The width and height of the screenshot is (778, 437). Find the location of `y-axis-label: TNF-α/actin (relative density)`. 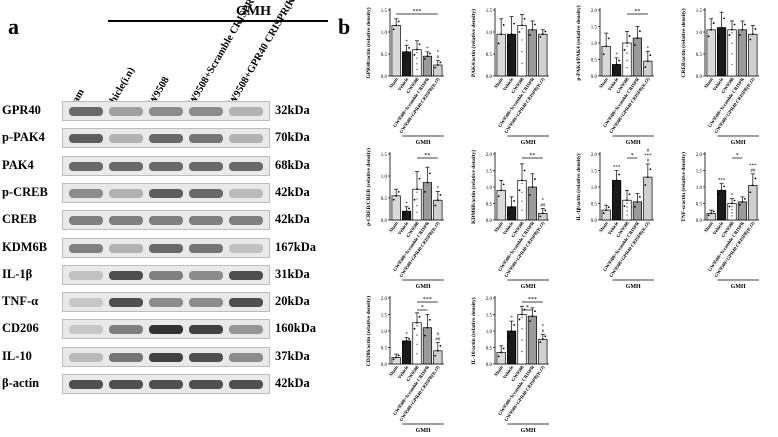

y-axis-label: TNF-α/actin (relative density) is located at coordinates (683, 187).